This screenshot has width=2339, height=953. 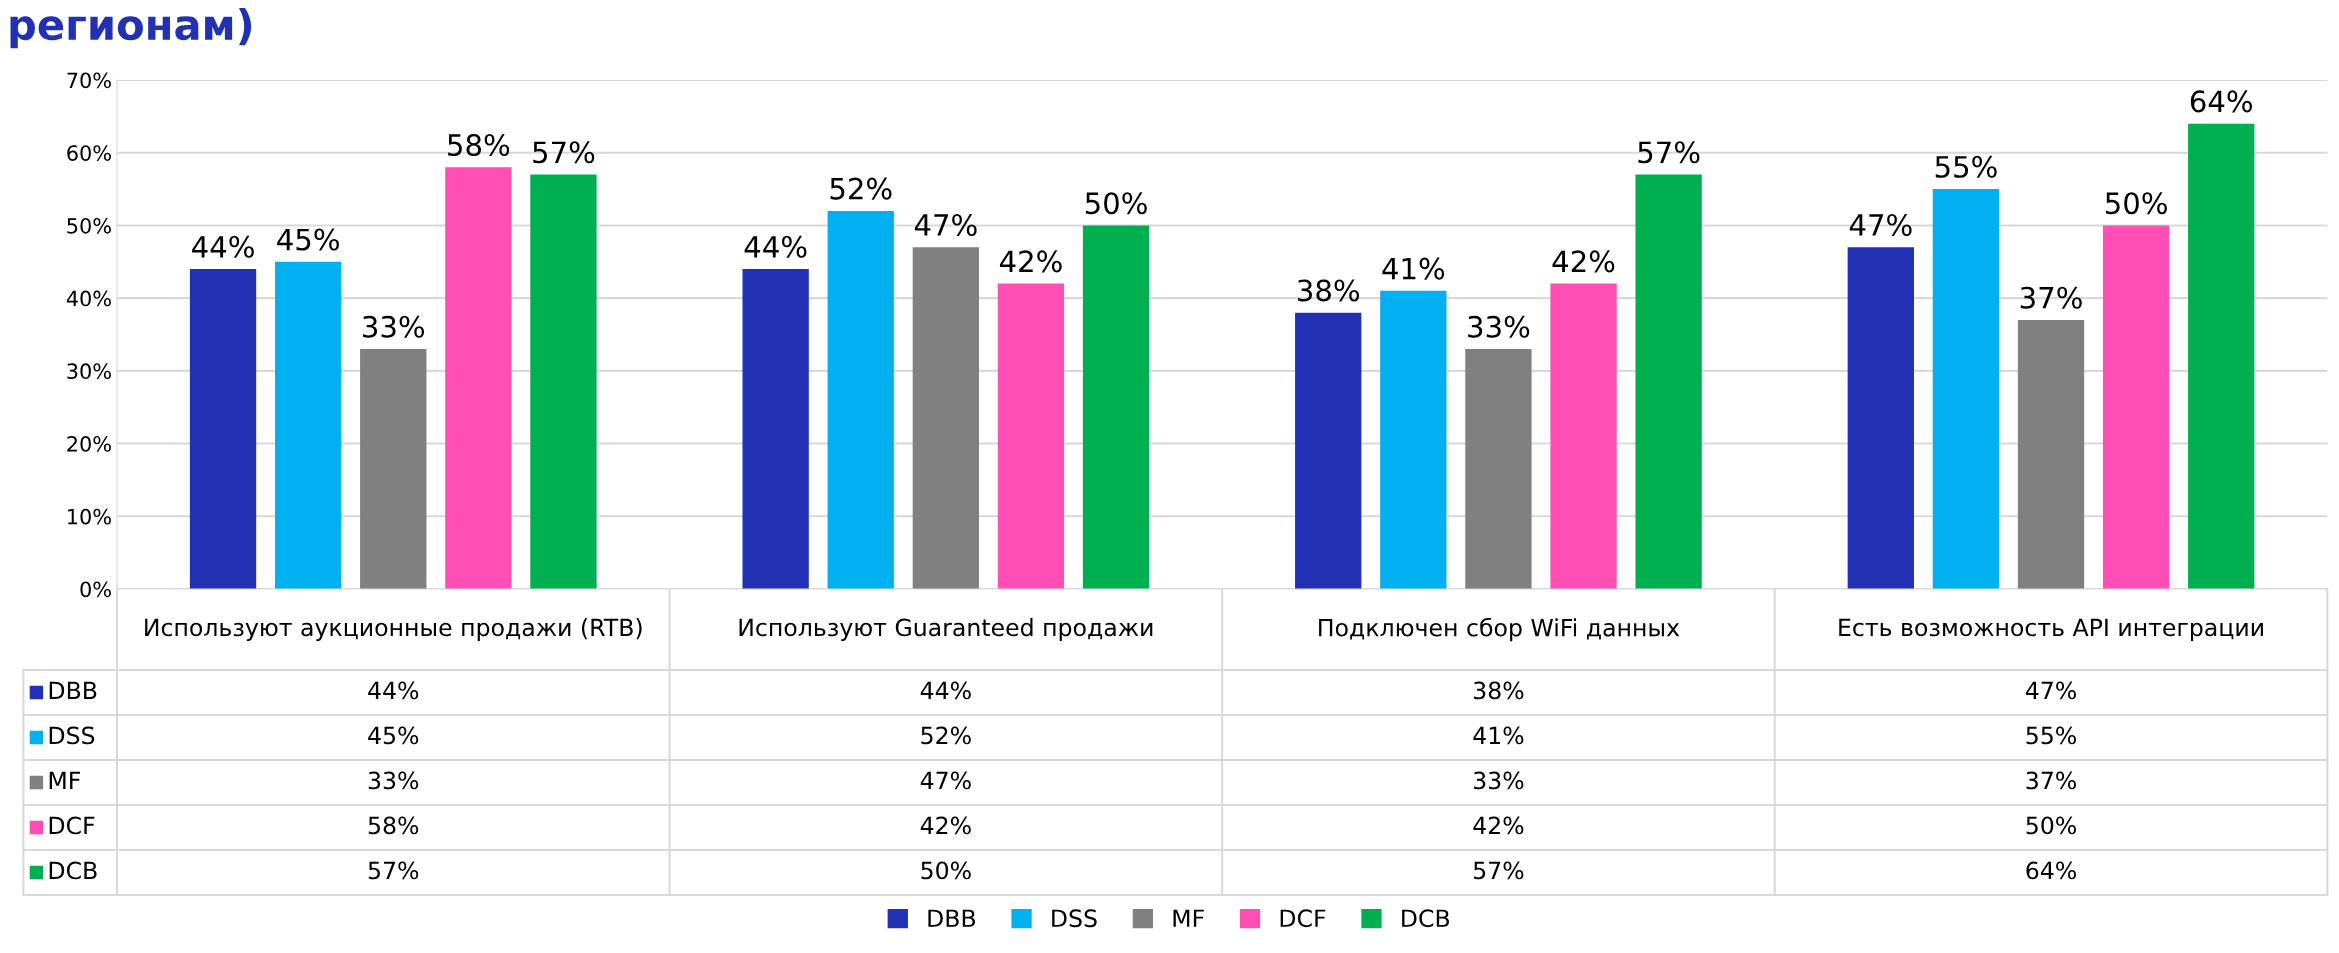 I want to click on y-tick-label: 50%, so click(x=89, y=225).